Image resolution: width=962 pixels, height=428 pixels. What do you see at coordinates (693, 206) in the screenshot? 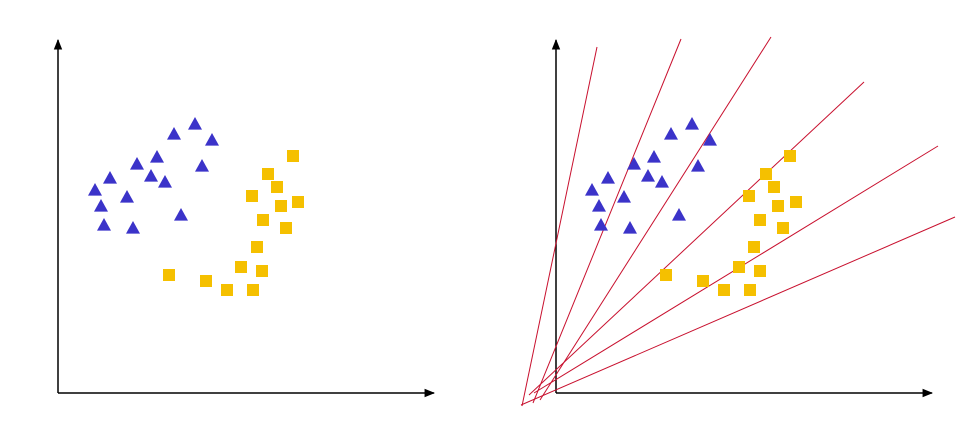
I see `right-points` at bounding box center [693, 206].